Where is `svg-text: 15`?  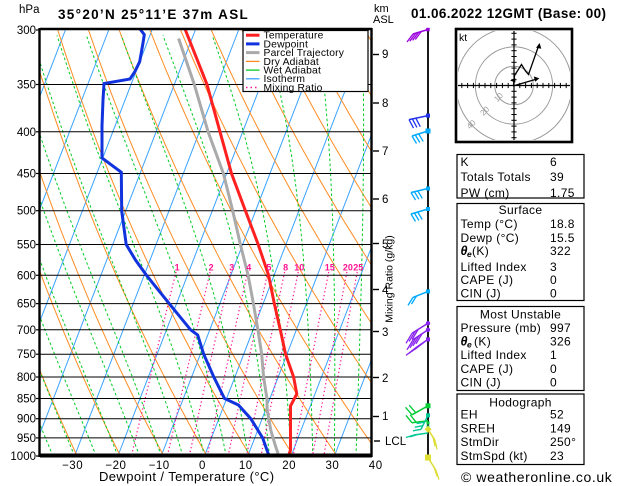 svg-text: 15 is located at coordinates (330, 268).